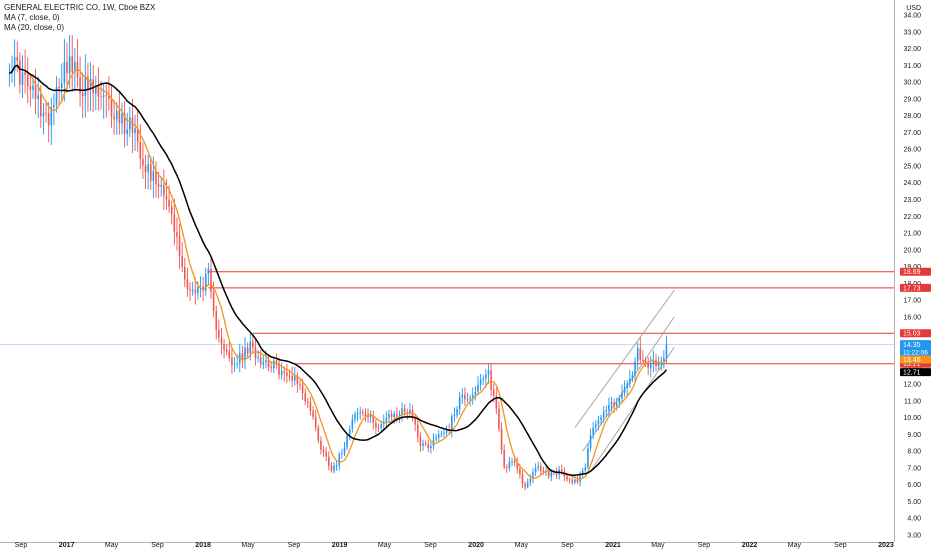 This screenshot has height=555, width=932. I want to click on price-tick-label: 27.00, so click(912, 133).